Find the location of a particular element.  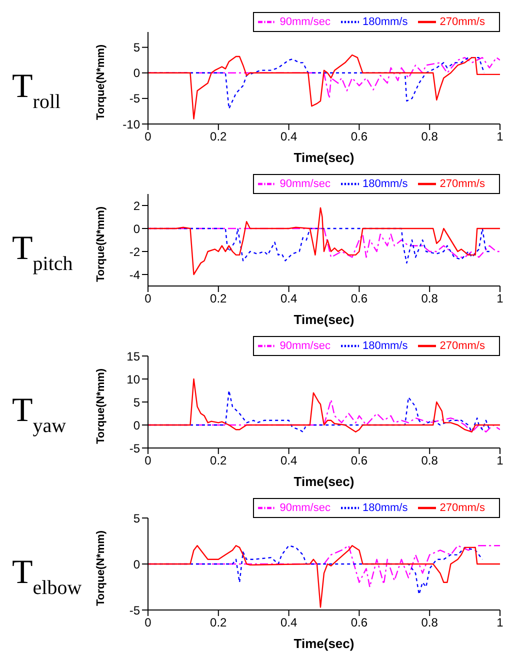

y-tick-label: 10 is located at coordinates (133, 379).